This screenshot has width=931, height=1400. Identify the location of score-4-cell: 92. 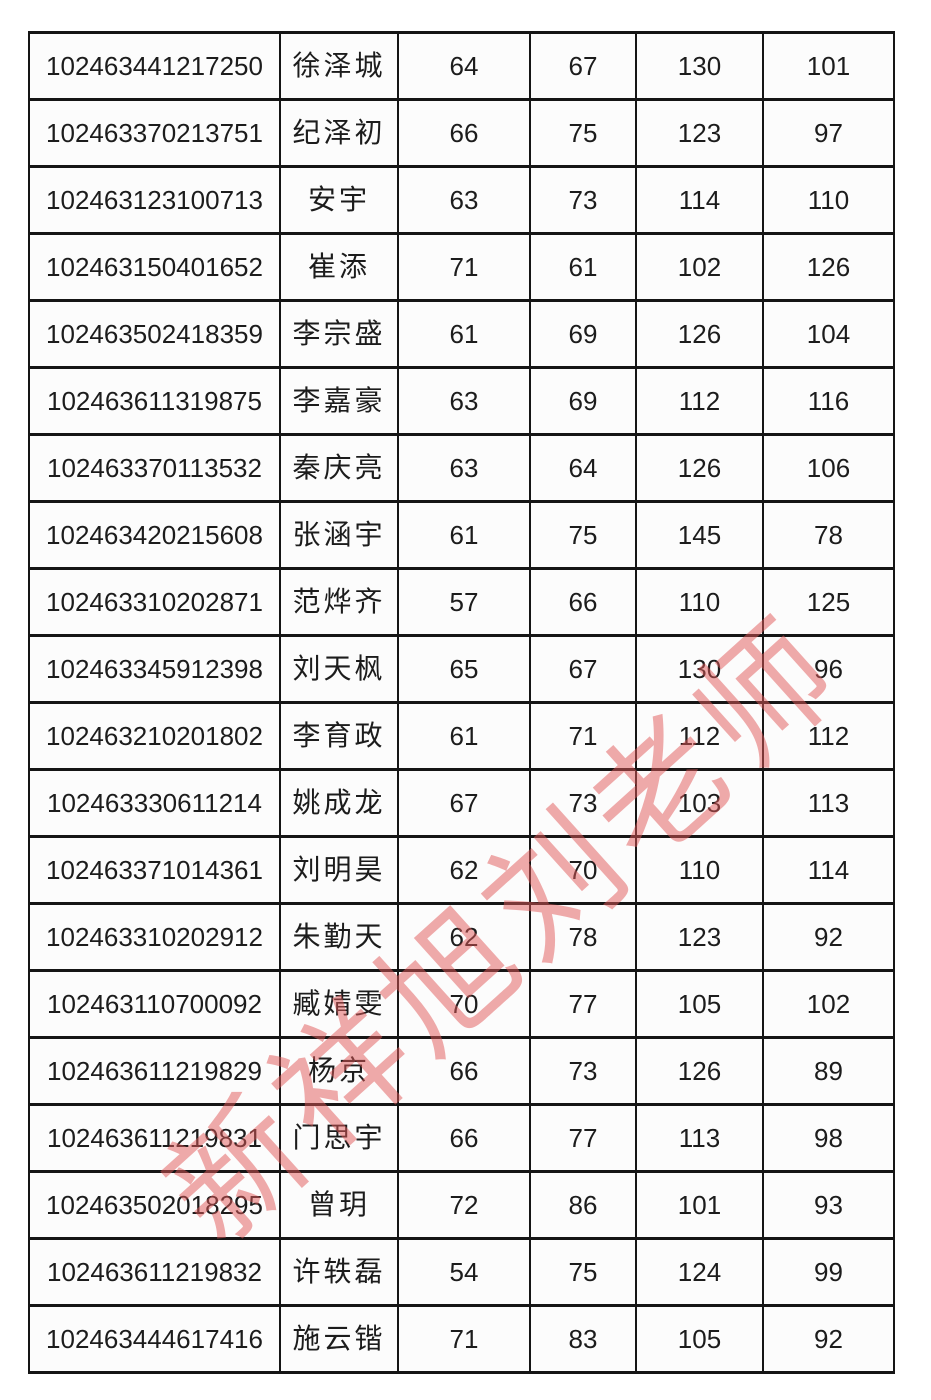
(828, 937).